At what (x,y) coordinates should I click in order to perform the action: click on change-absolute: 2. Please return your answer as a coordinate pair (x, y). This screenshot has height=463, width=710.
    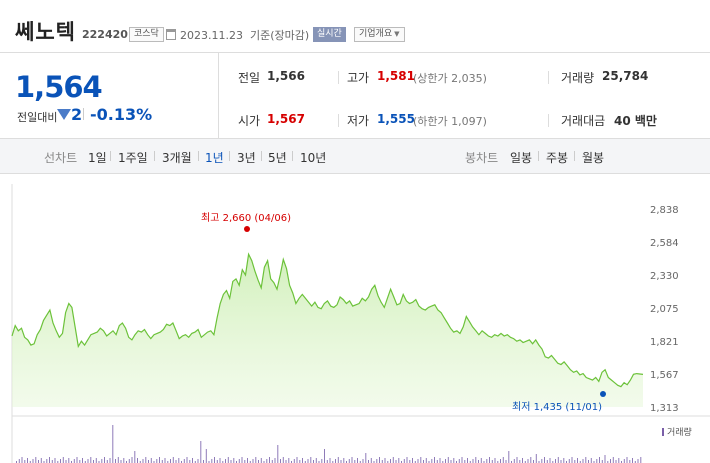
    Looking at the image, I should click on (77, 114).